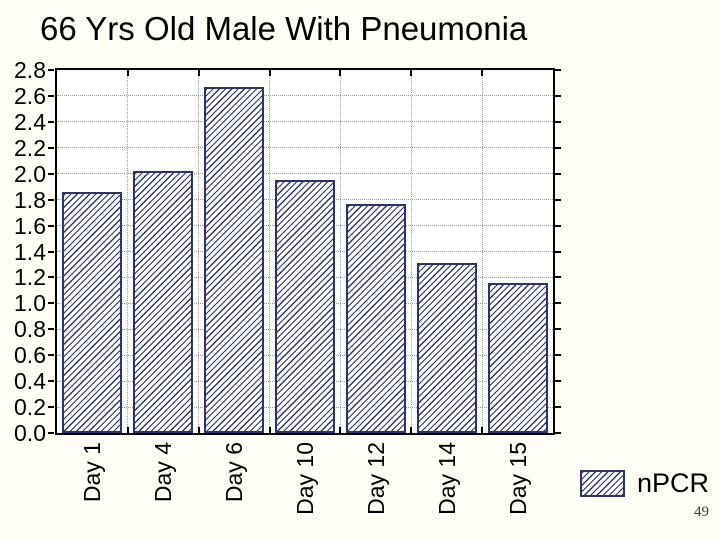 The height and width of the screenshot is (540, 720). I want to click on y-tick-label: 1.2, so click(30, 277).